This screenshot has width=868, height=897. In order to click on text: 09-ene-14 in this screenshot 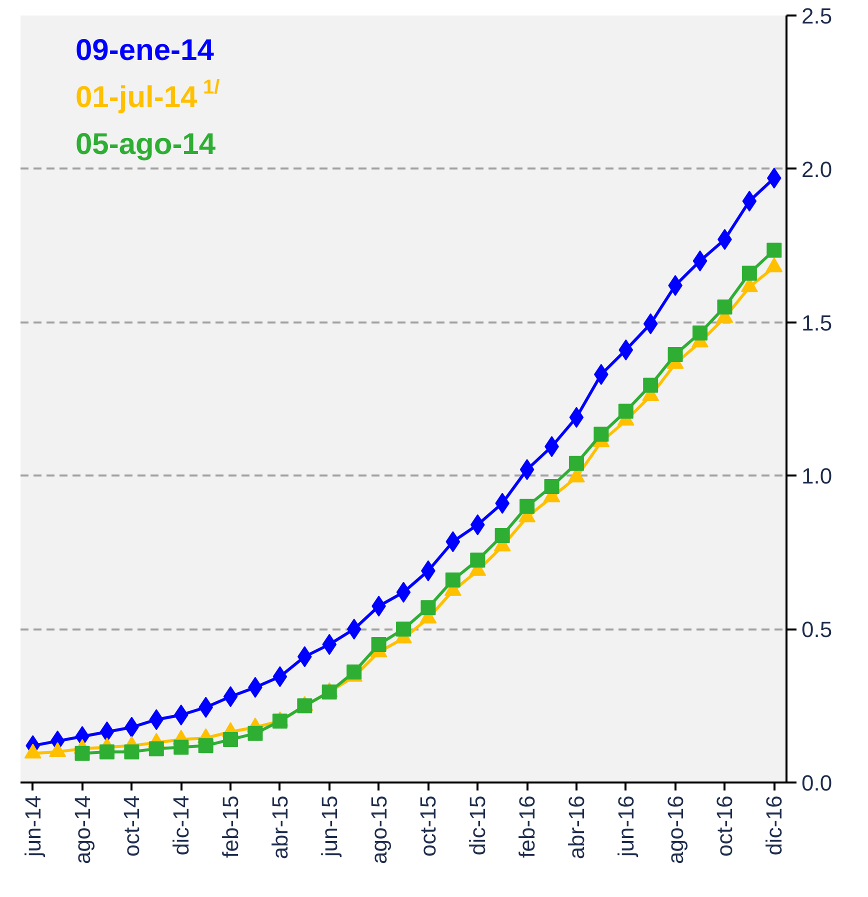, I will do `click(145, 50)`.